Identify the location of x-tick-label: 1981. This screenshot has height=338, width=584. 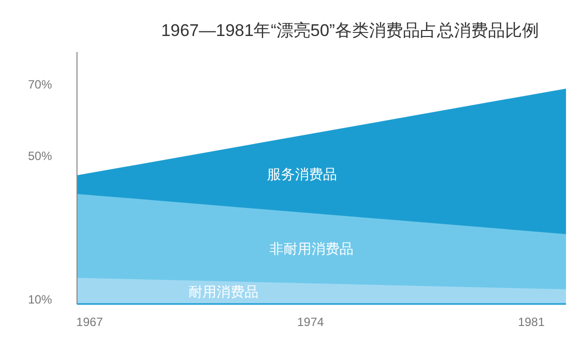
(531, 322).